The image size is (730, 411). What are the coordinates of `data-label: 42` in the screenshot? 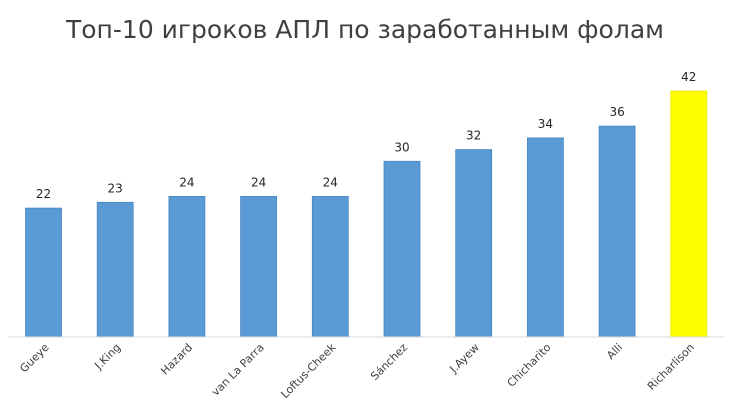 It's located at (688, 77).